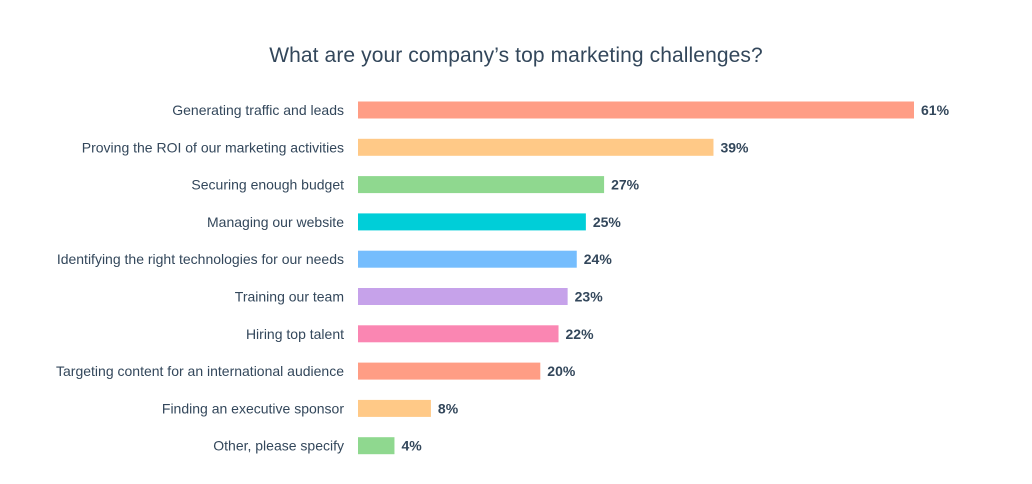 This screenshot has width=1032, height=484. What do you see at coordinates (267, 185) in the screenshot?
I see `category-label: Securing enough budget` at bounding box center [267, 185].